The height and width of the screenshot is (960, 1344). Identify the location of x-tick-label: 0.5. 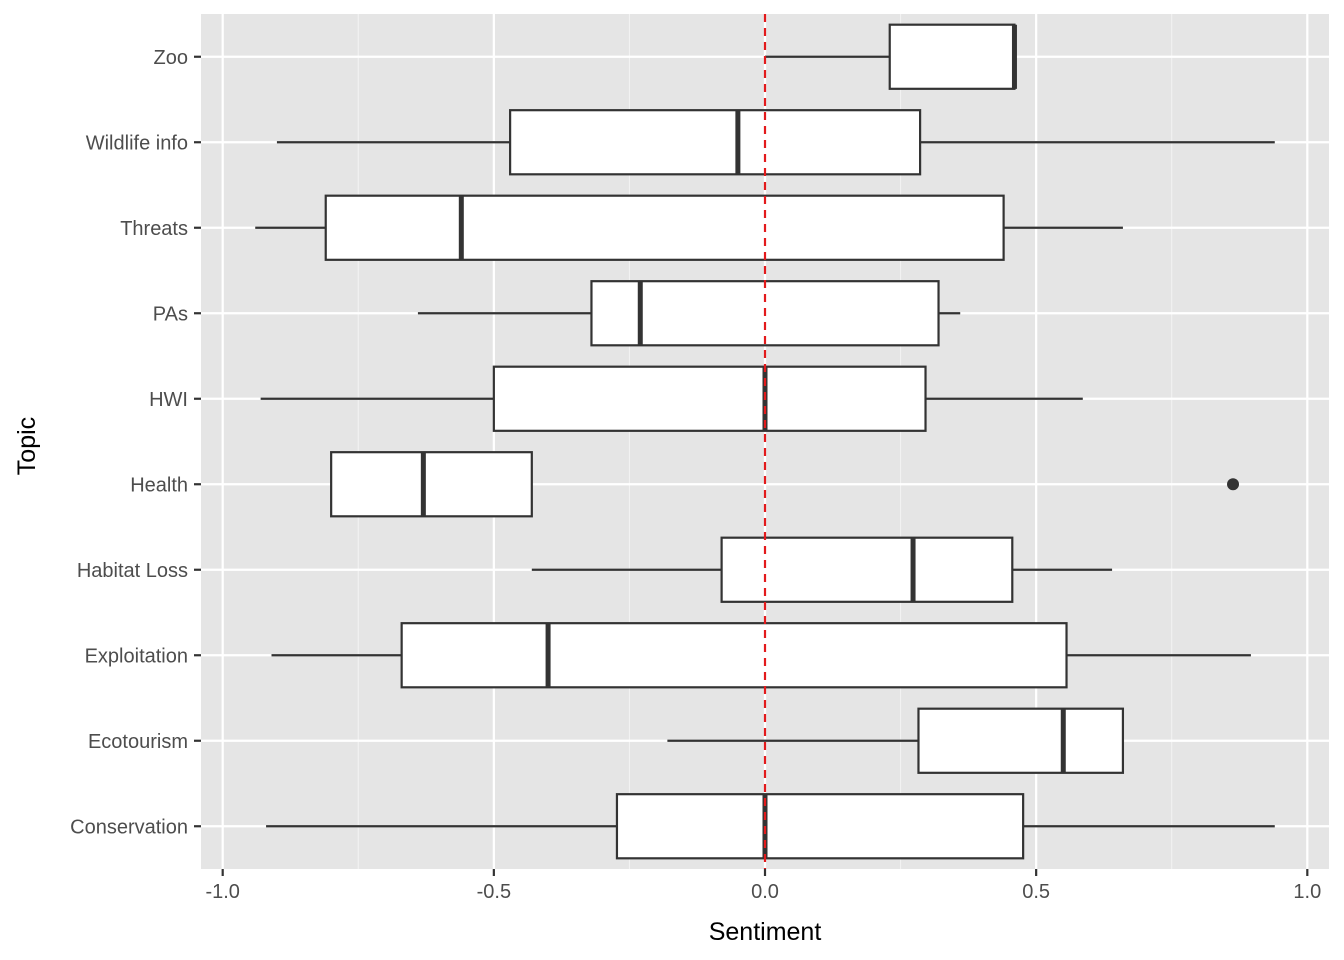
(1036, 892).